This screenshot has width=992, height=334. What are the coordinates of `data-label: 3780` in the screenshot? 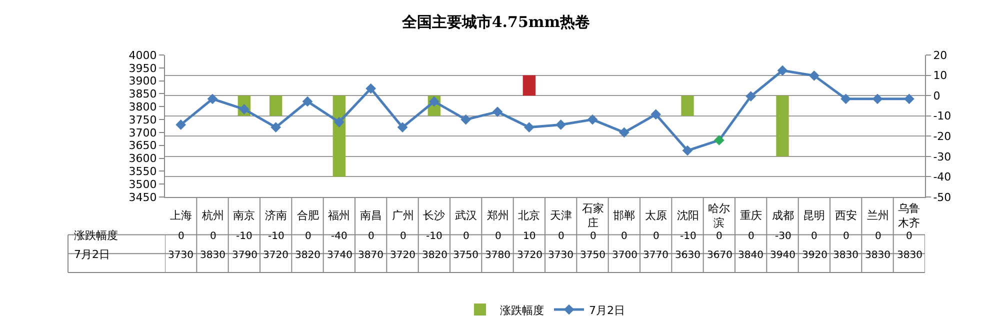 It's located at (497, 255).